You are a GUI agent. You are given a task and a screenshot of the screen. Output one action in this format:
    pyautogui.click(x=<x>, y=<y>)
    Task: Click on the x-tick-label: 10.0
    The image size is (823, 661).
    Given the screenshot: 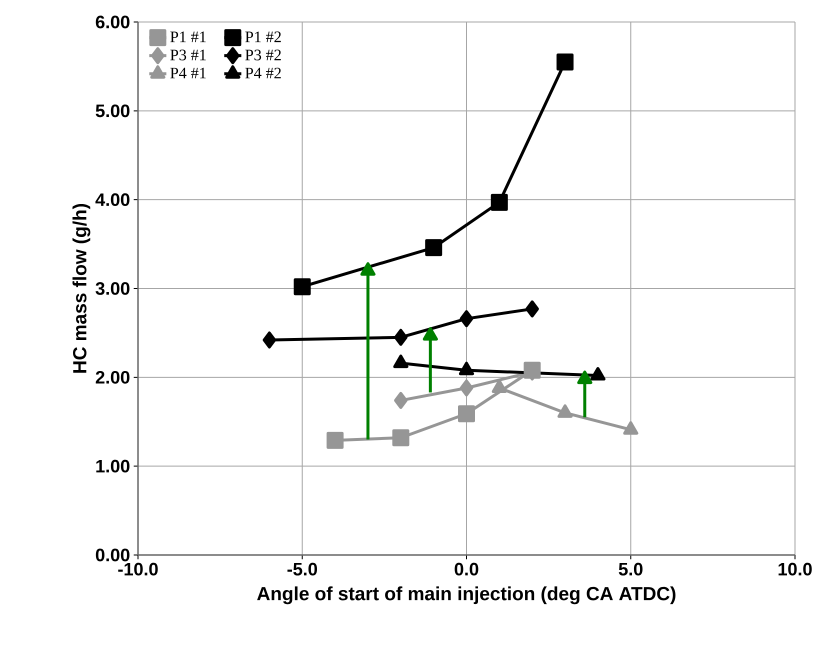 What is the action you would take?
    pyautogui.click(x=795, y=569)
    